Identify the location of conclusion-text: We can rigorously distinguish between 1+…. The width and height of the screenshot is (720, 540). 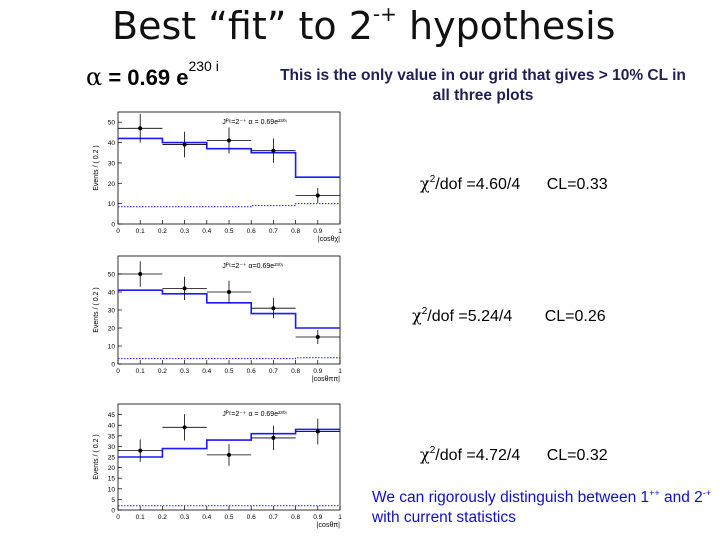
(546, 505).